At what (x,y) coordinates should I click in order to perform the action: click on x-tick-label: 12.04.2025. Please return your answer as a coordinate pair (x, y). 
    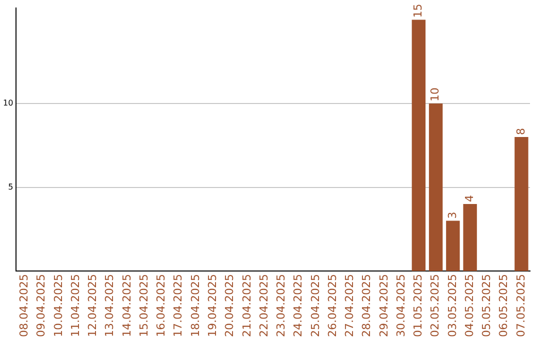
    Looking at the image, I should click on (93, 306).